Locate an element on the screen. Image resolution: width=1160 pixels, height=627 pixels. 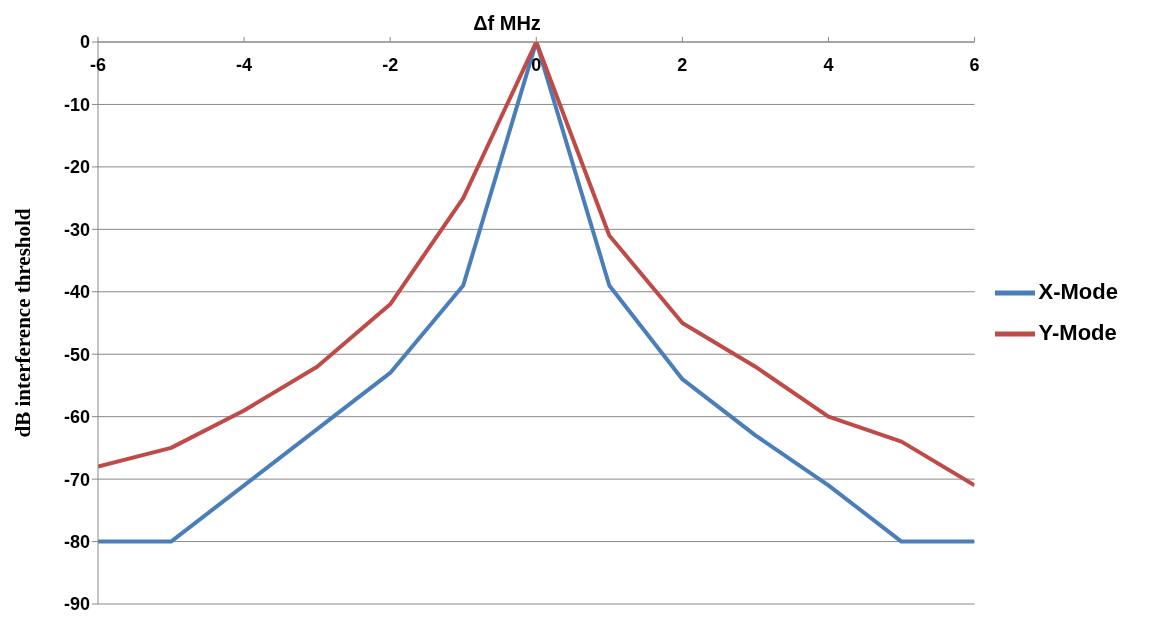
x-tick-label: 2 is located at coordinates (682, 65).